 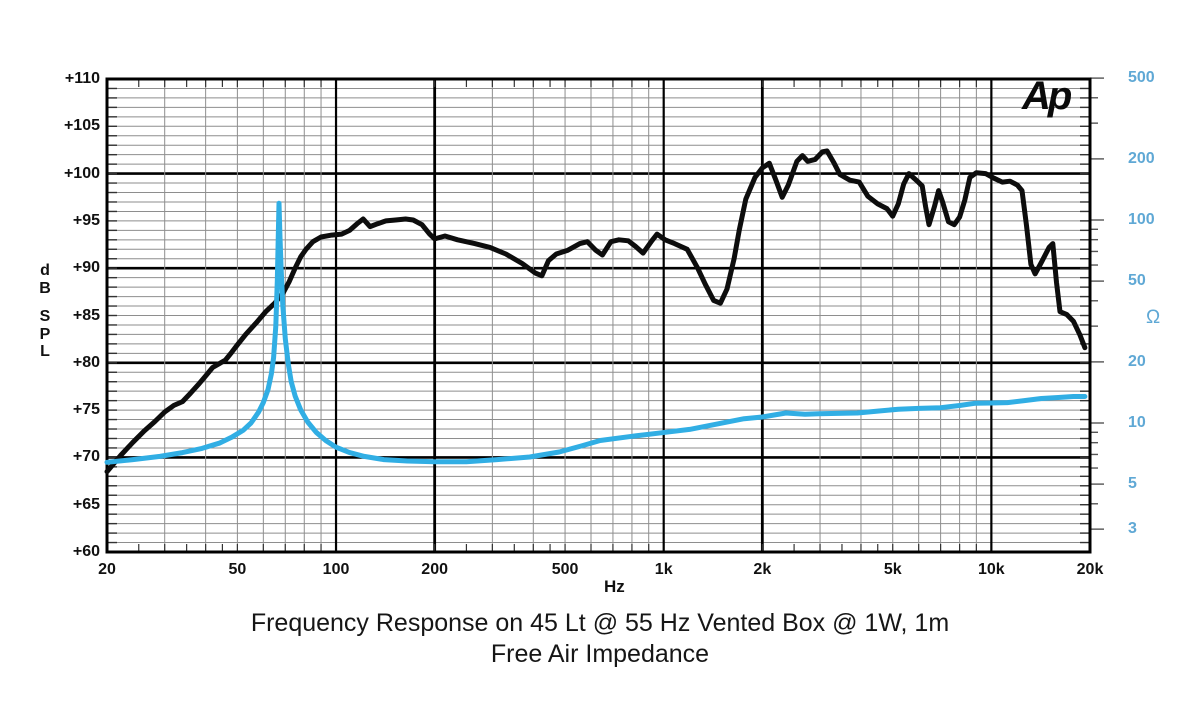 What do you see at coordinates (991, 569) in the screenshot?
I see `x-tick-label: 10k` at bounding box center [991, 569].